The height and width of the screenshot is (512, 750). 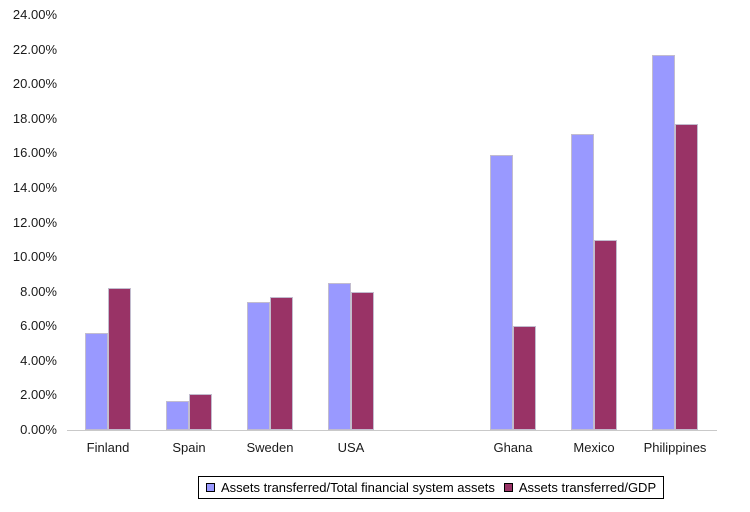 I want to click on bar-sweden-series1, so click(x=258, y=366).